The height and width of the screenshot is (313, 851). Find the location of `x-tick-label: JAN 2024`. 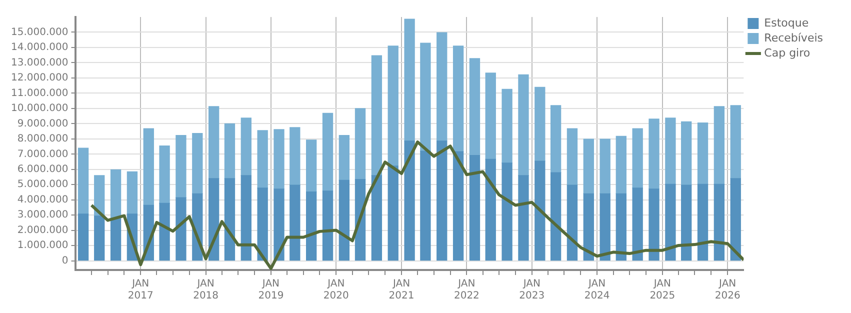

x-tick-label: JAN 2024 is located at coordinates (597, 290).